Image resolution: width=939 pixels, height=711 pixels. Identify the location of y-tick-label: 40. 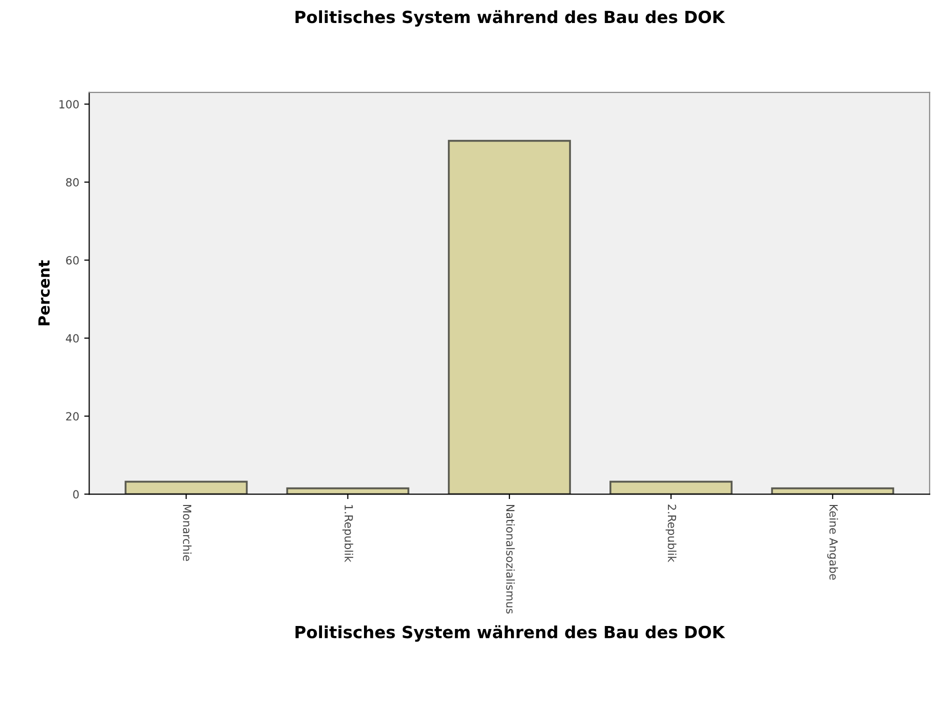
(72, 338).